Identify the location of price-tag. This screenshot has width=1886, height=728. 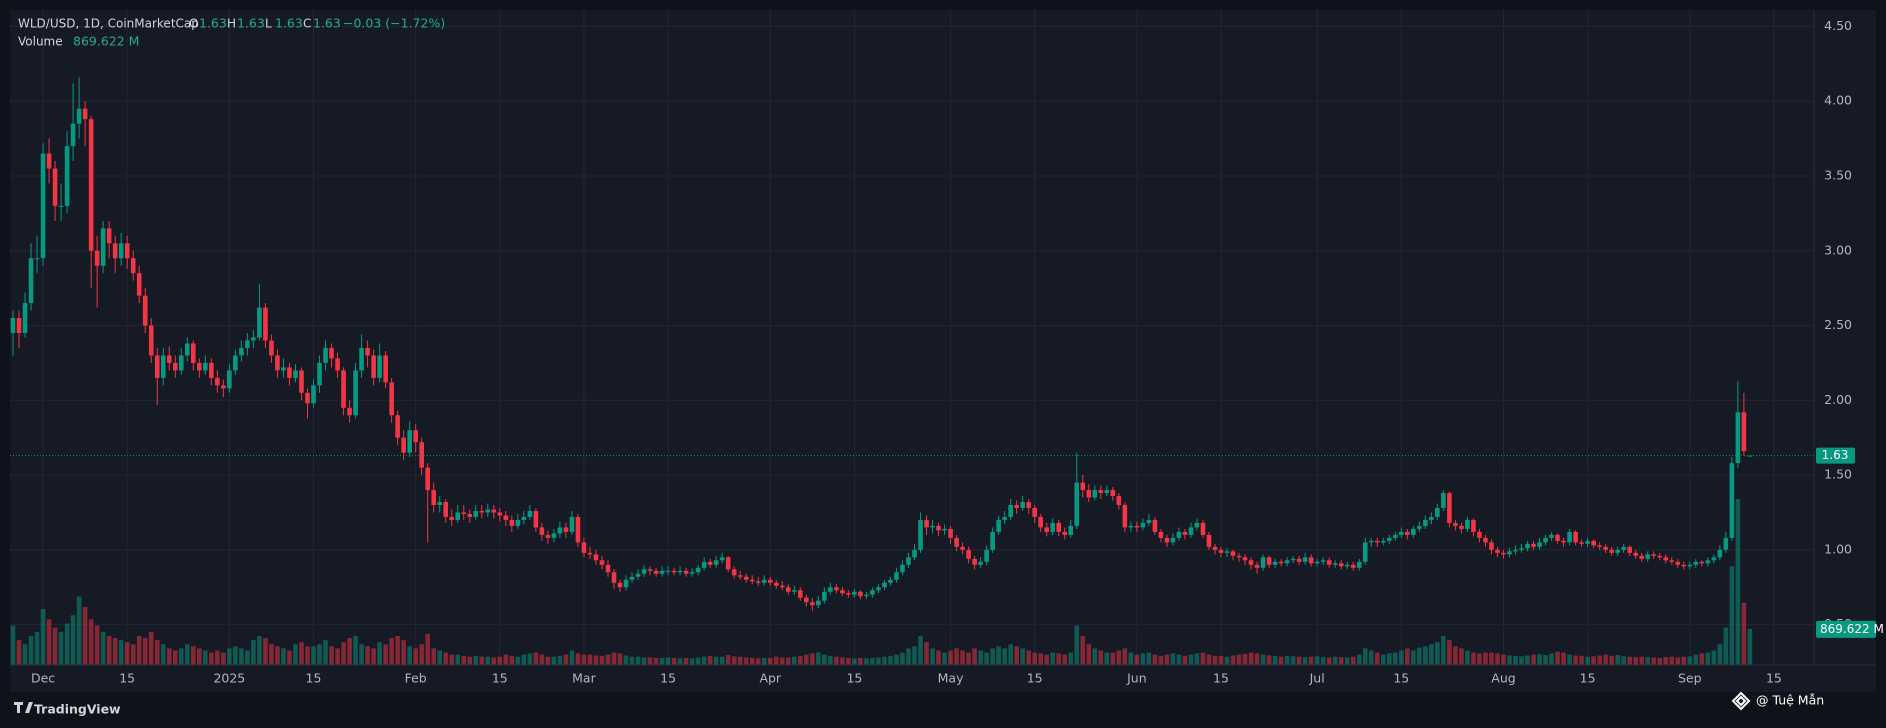
(1835, 455).